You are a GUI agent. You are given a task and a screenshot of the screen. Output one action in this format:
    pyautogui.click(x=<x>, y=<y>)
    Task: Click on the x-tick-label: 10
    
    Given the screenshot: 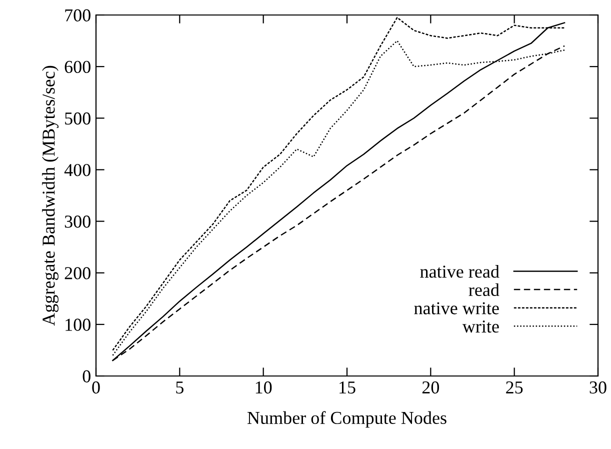 What is the action you would take?
    pyautogui.click(x=264, y=387)
    